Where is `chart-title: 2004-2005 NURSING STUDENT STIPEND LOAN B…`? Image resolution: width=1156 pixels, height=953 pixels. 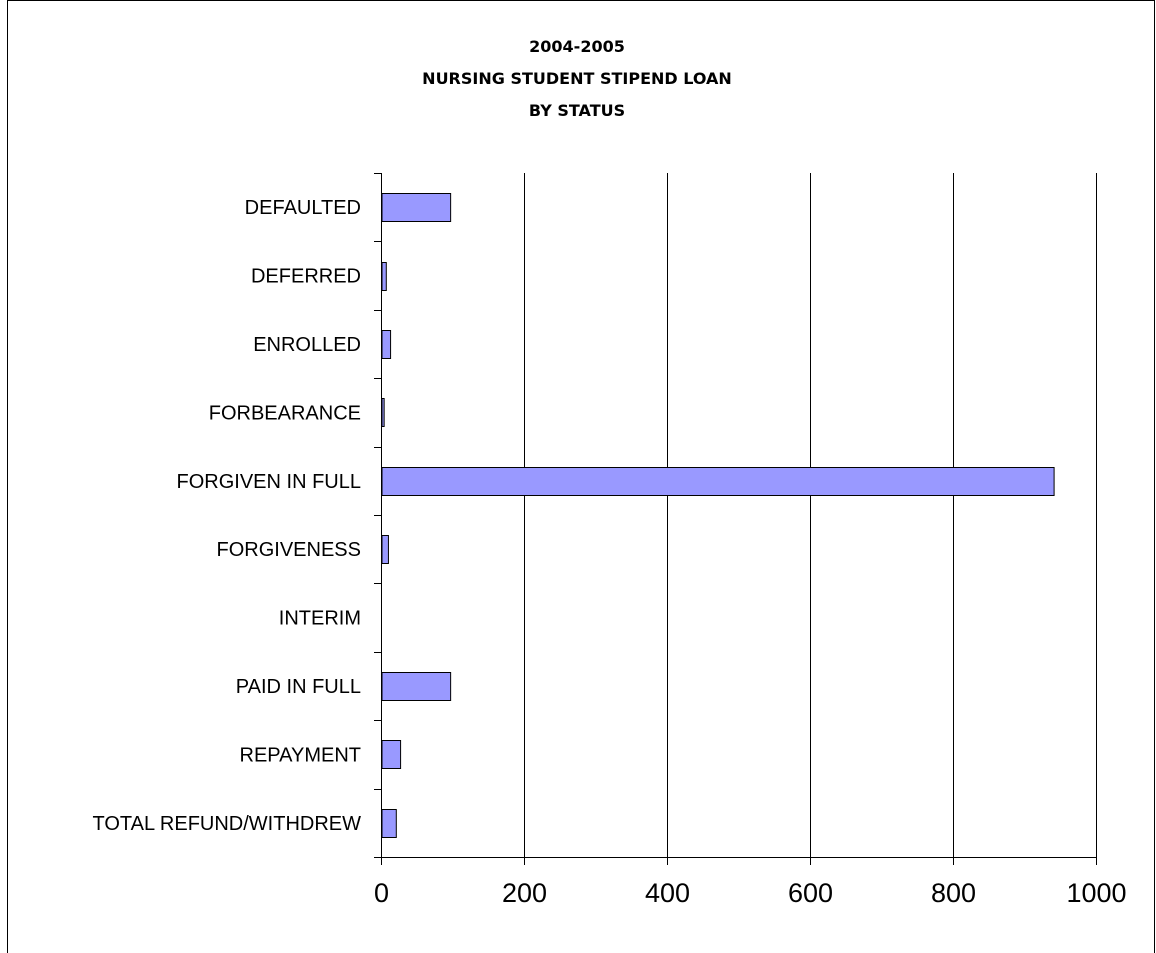 chart-title: 2004-2005 NURSING STUDENT STIPEND LOAN B… is located at coordinates (577, 78).